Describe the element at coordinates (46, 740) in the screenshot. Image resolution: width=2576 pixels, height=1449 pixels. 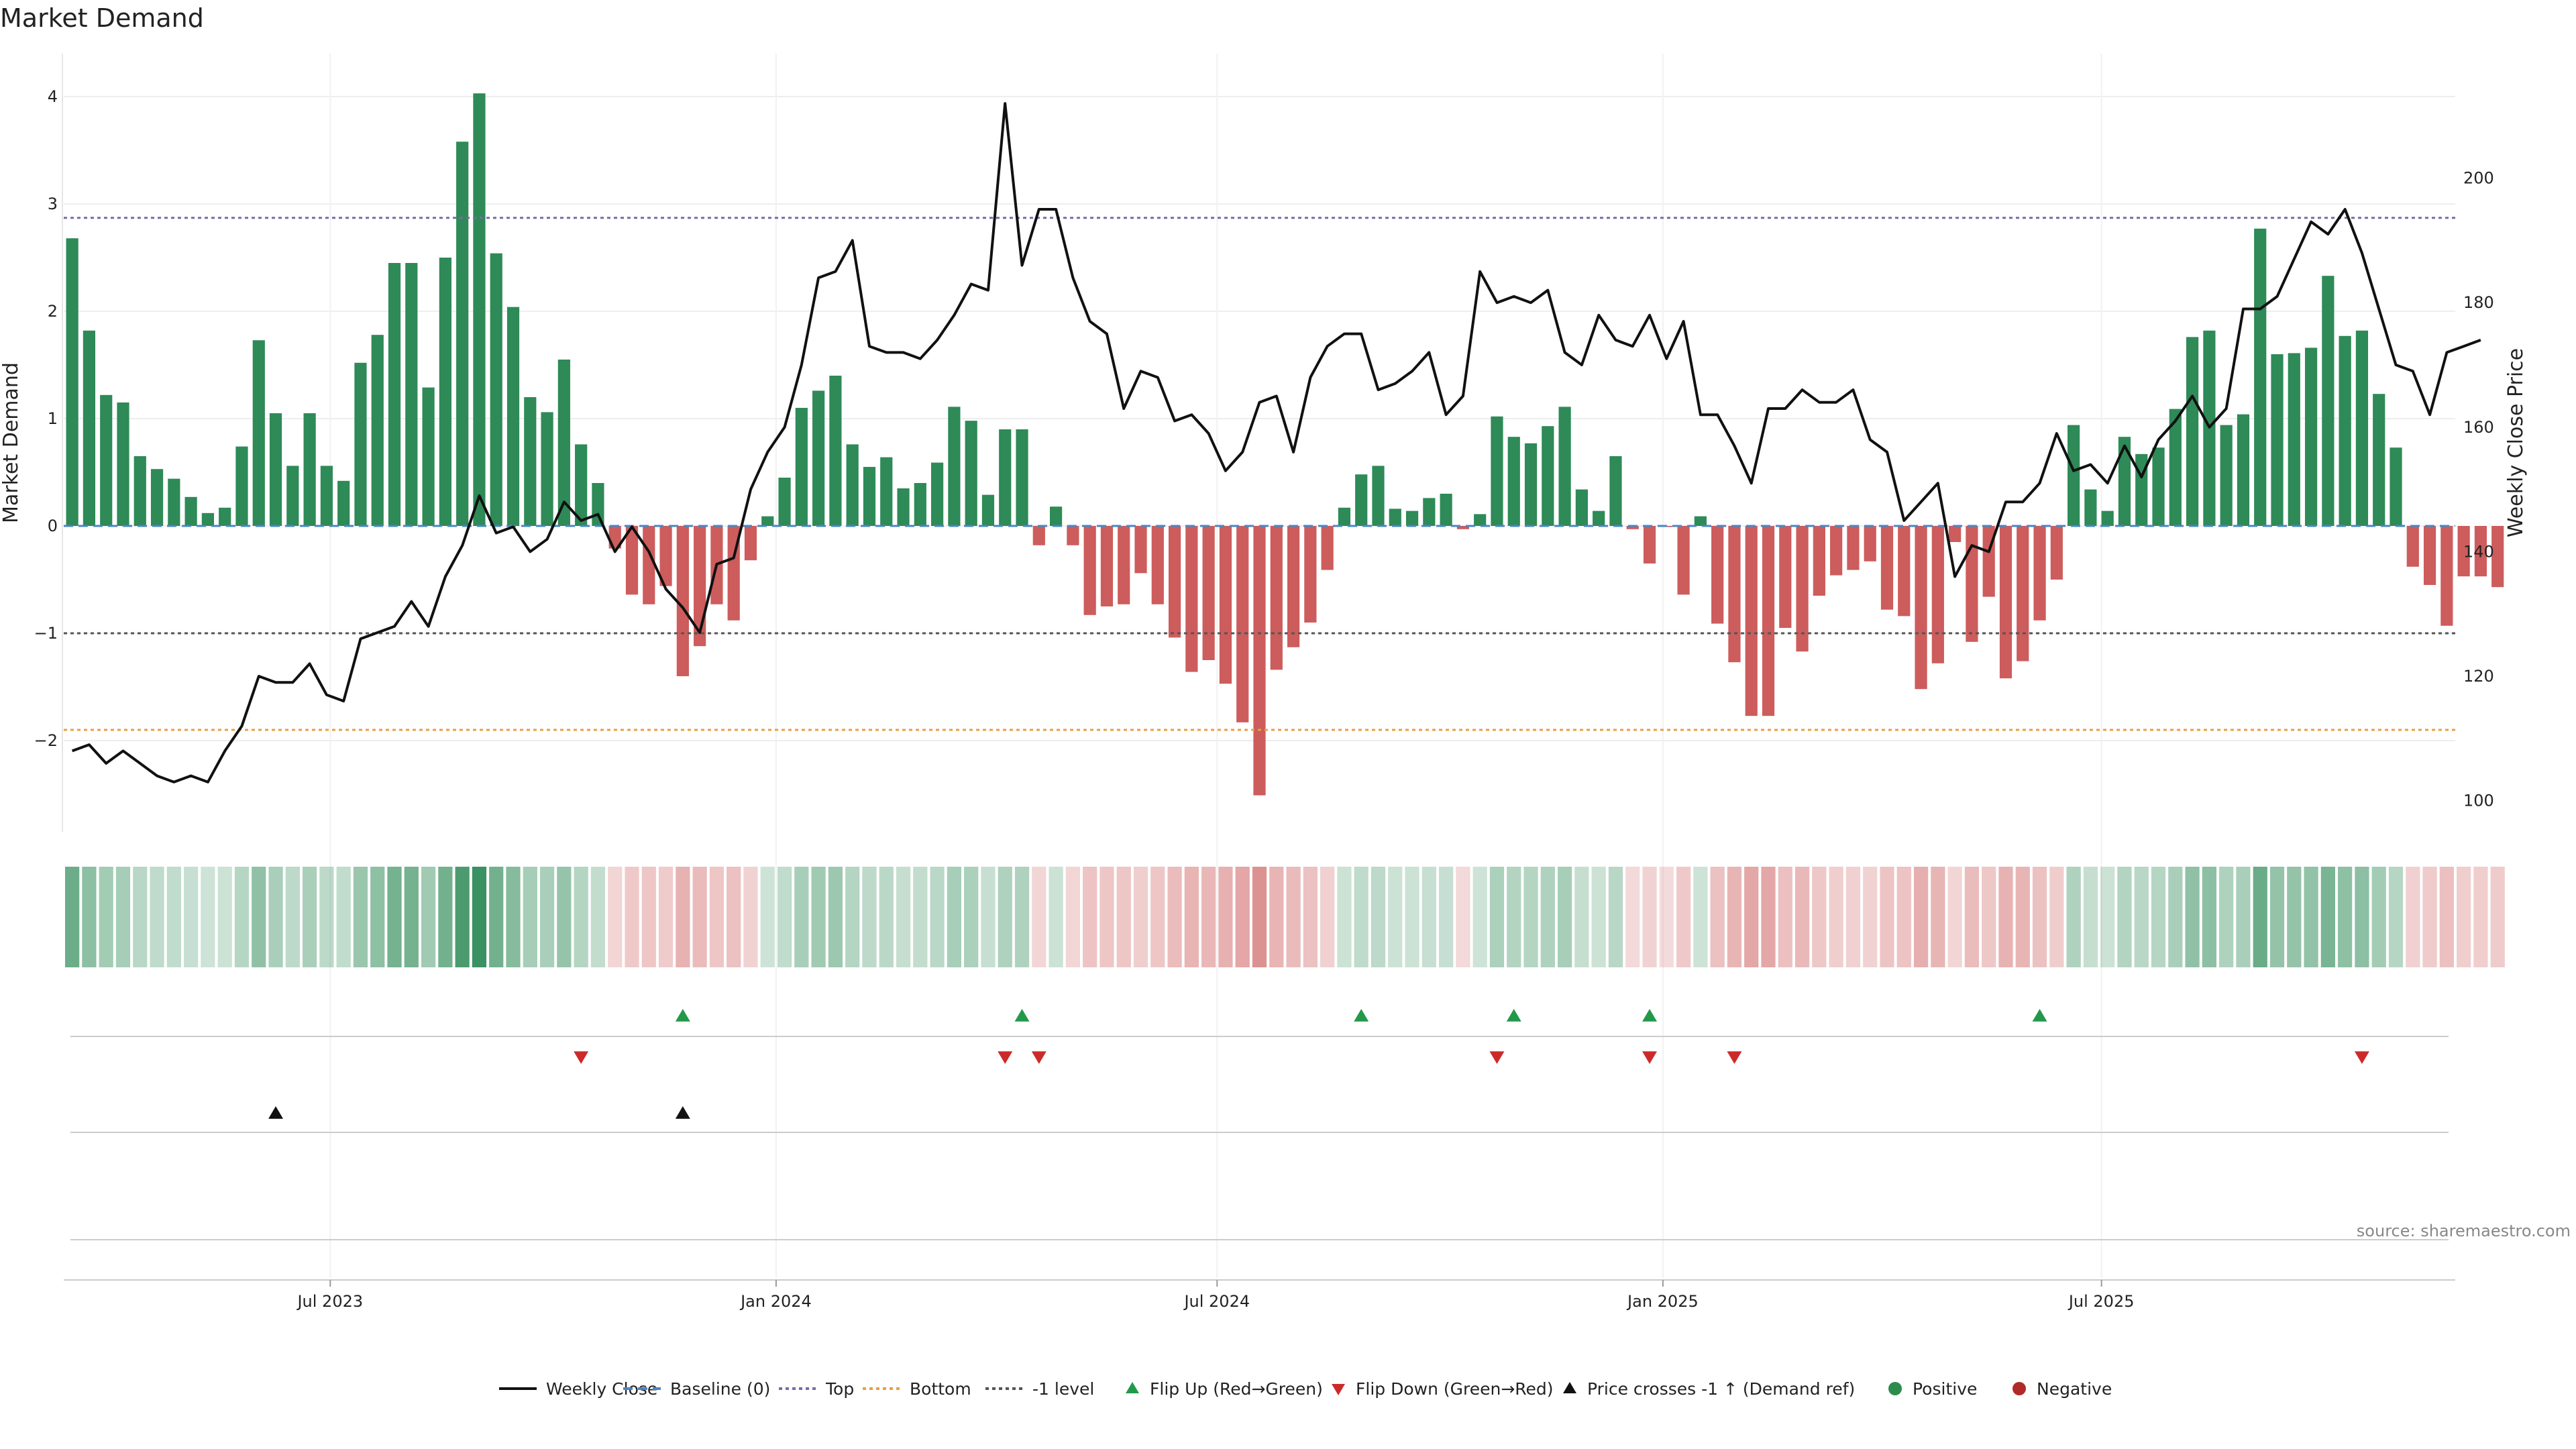
I see `y-tick-label-left: −2` at that location.